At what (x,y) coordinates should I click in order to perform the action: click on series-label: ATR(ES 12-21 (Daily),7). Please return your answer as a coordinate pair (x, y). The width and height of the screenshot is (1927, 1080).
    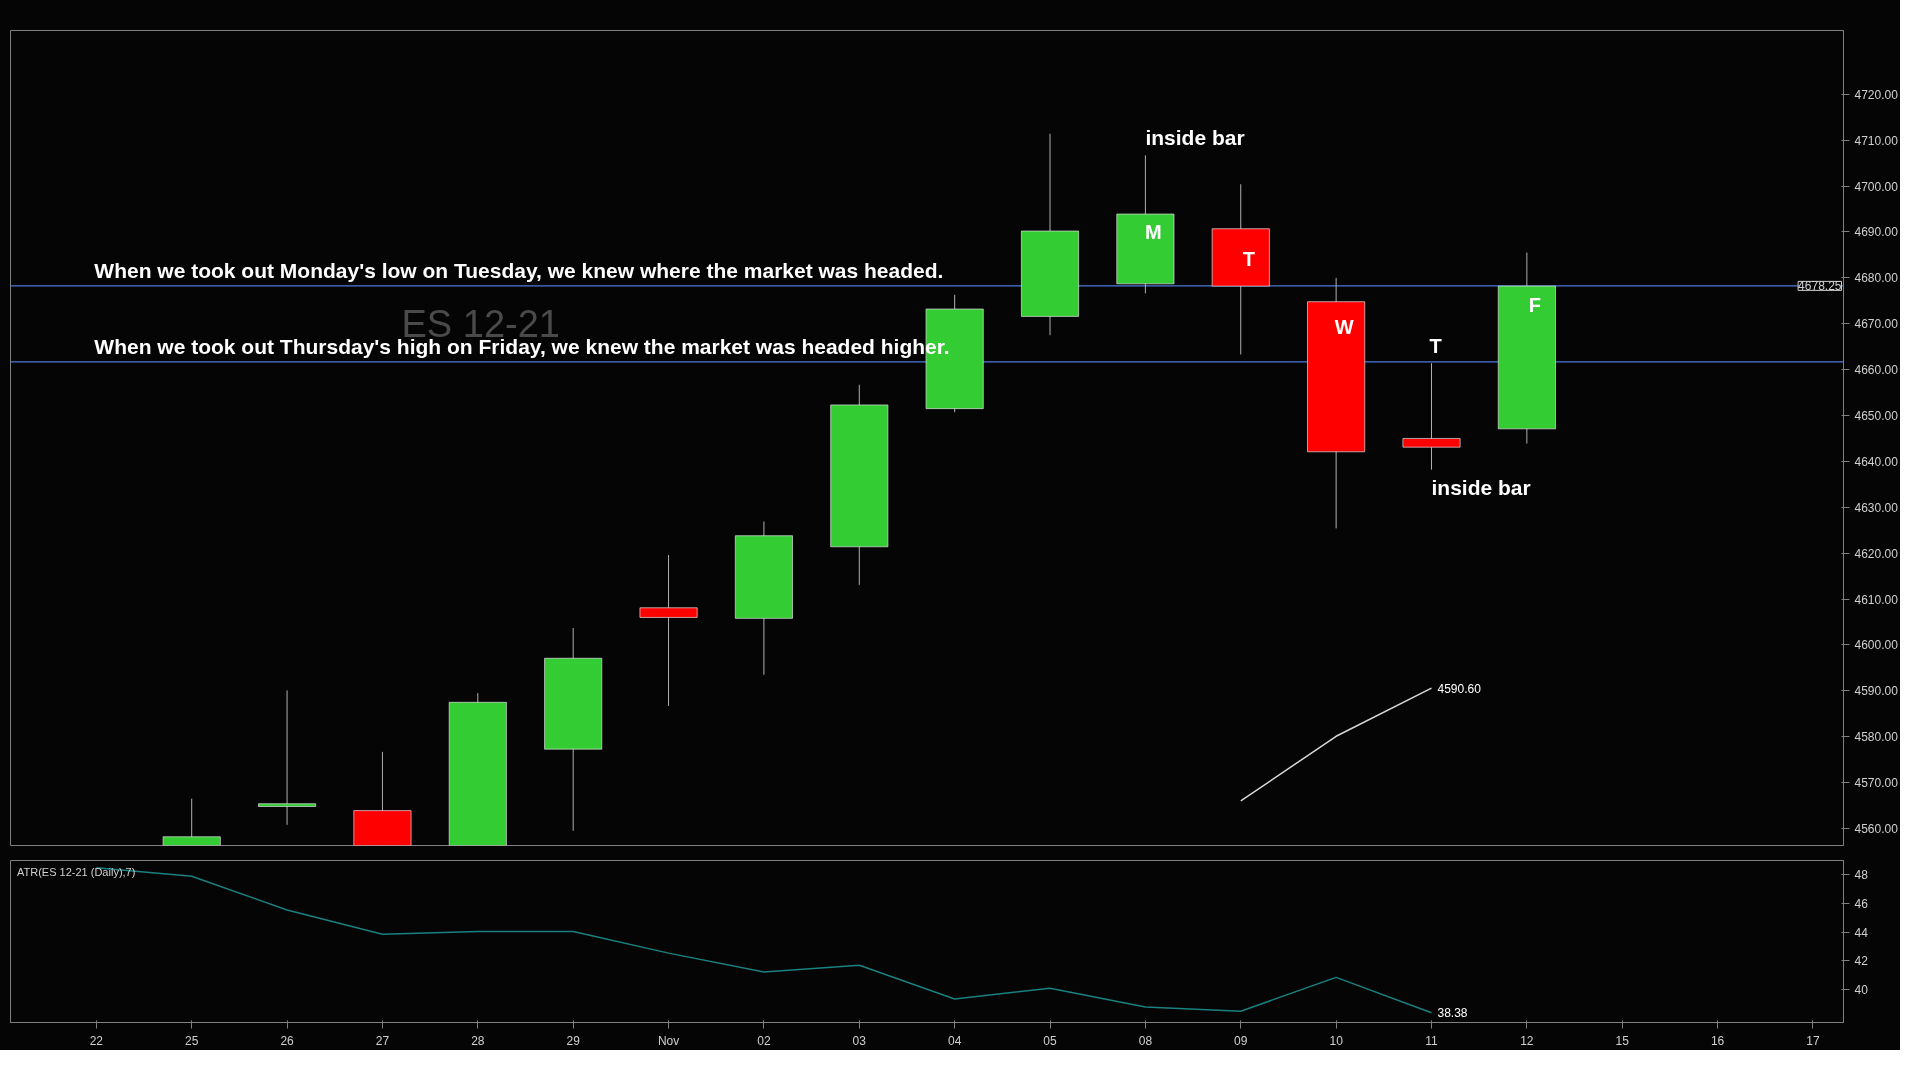
    Looking at the image, I should click on (76, 872).